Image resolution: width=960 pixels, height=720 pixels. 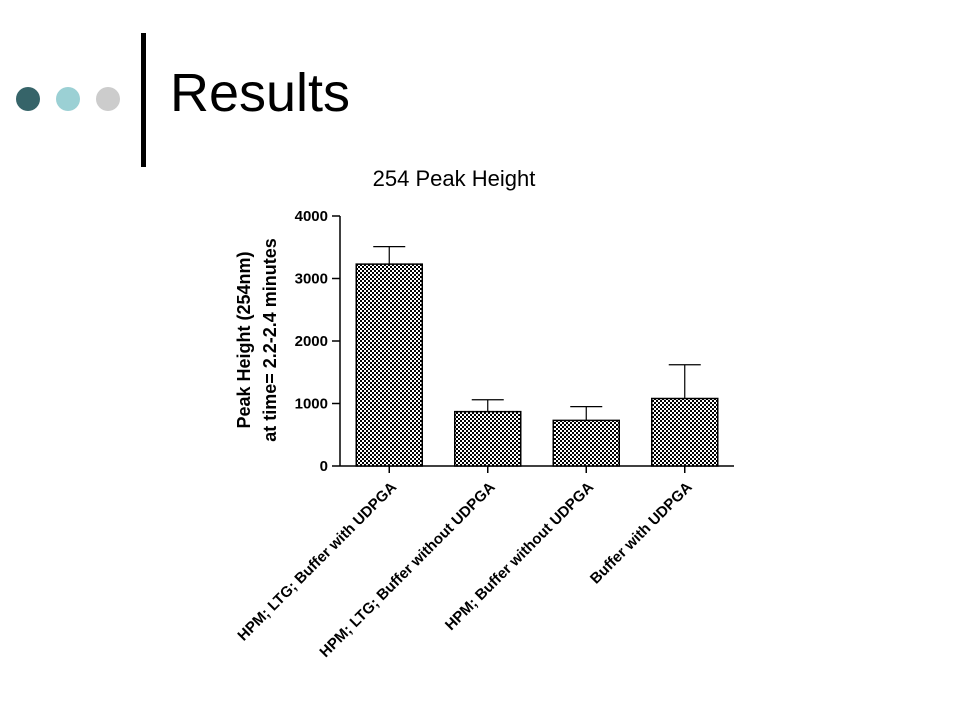 I want to click on decorative-dots, so click(x=71, y=100).